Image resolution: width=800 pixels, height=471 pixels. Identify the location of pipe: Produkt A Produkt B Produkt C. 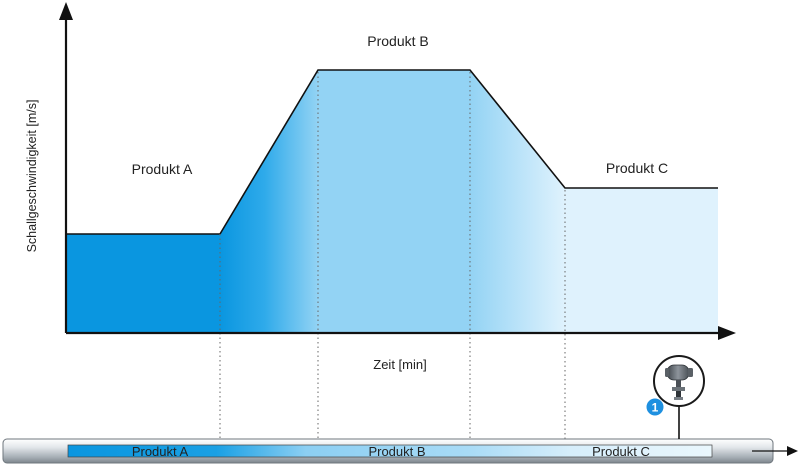
(400, 451).